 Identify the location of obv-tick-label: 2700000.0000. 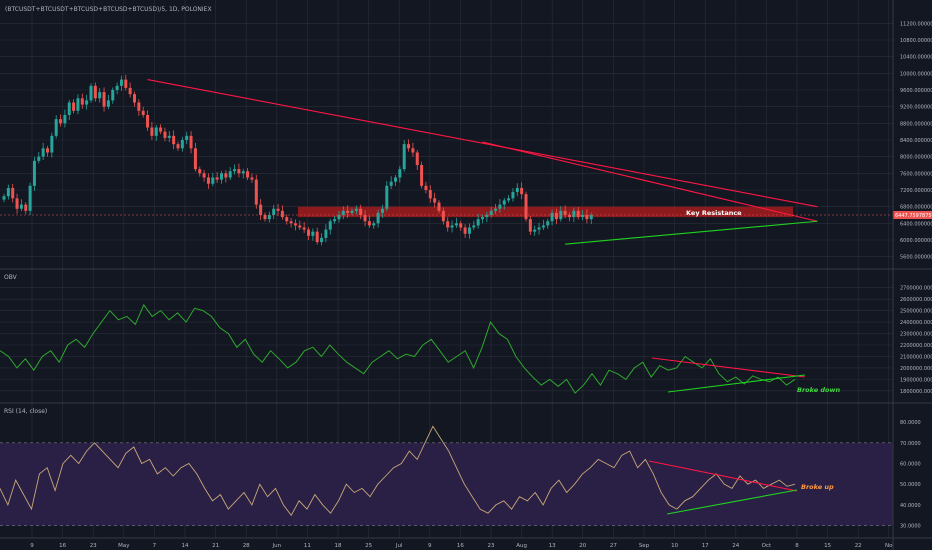
(916, 289).